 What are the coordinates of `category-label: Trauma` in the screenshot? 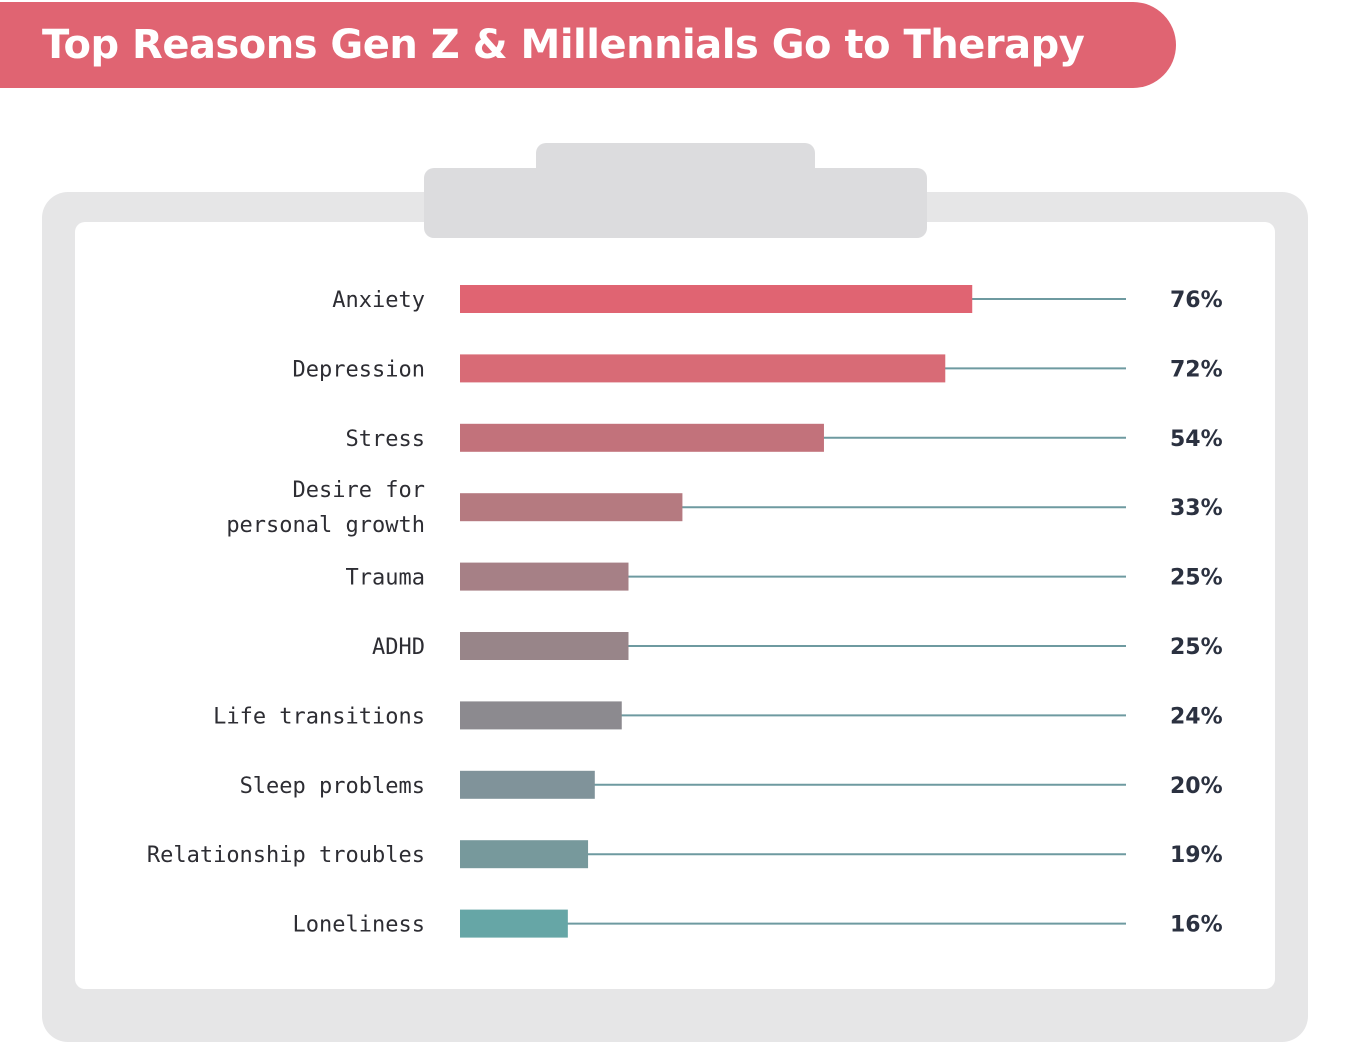 It's located at (385, 578).